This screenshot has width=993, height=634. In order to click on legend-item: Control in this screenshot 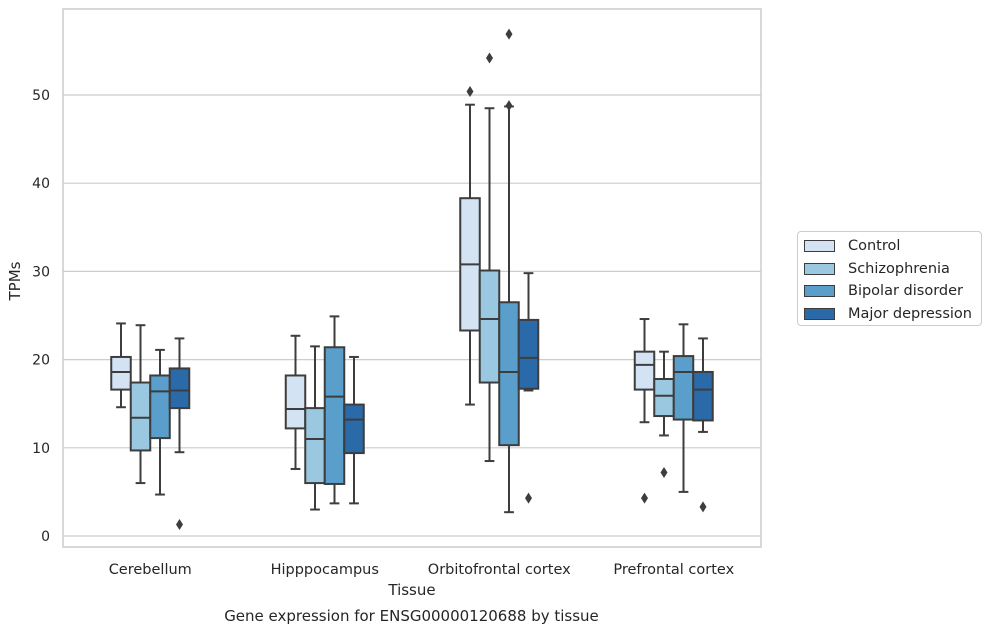, I will do `click(892, 246)`.